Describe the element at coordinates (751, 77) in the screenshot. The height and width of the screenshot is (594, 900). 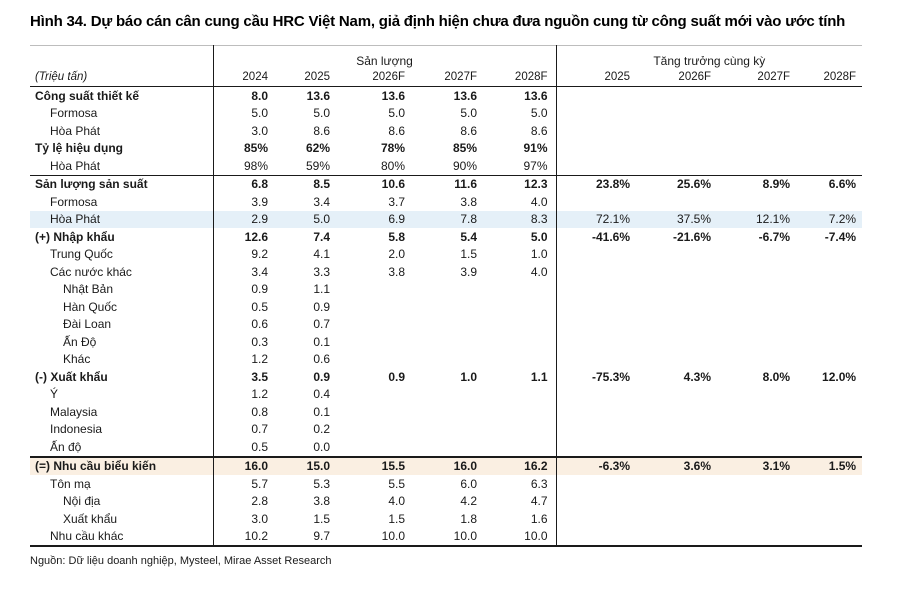
I see `column-header-growth-2027f: 2027F` at that location.